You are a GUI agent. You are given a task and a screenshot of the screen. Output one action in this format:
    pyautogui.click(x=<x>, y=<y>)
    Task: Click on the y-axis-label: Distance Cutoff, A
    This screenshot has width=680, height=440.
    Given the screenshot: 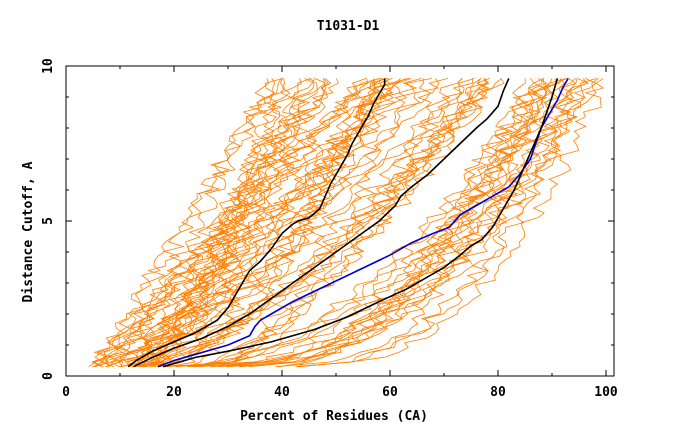 What is the action you would take?
    pyautogui.click(x=28, y=231)
    